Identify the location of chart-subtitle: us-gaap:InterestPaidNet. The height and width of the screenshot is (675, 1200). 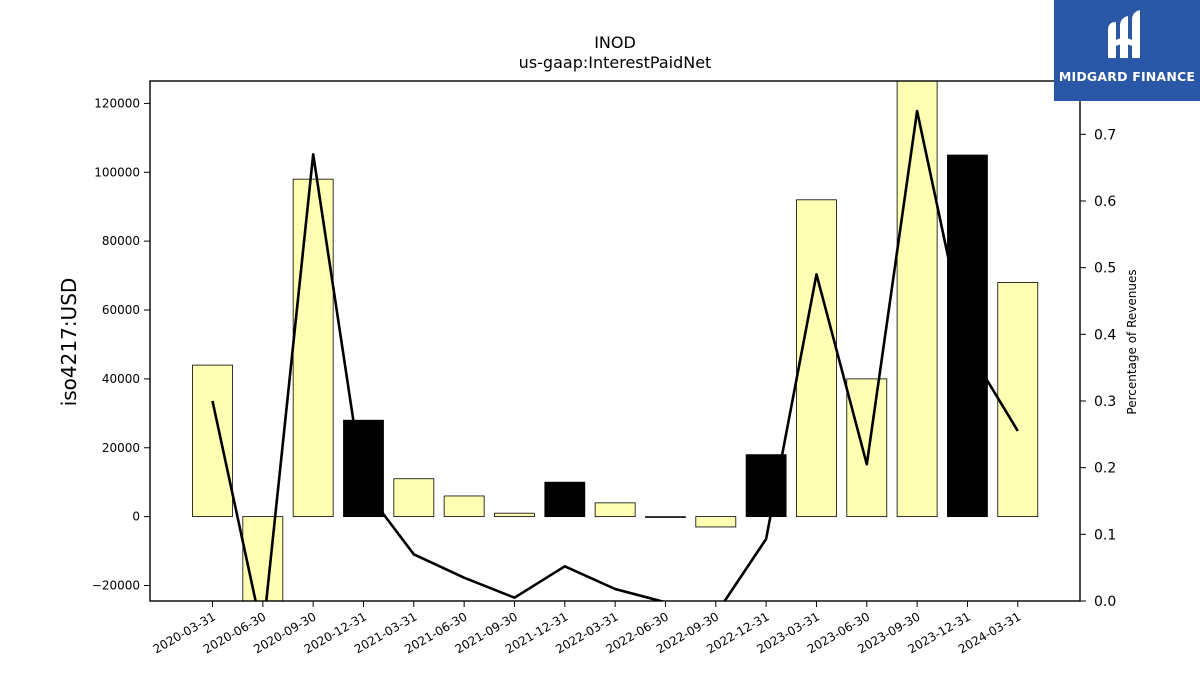
(615, 62).